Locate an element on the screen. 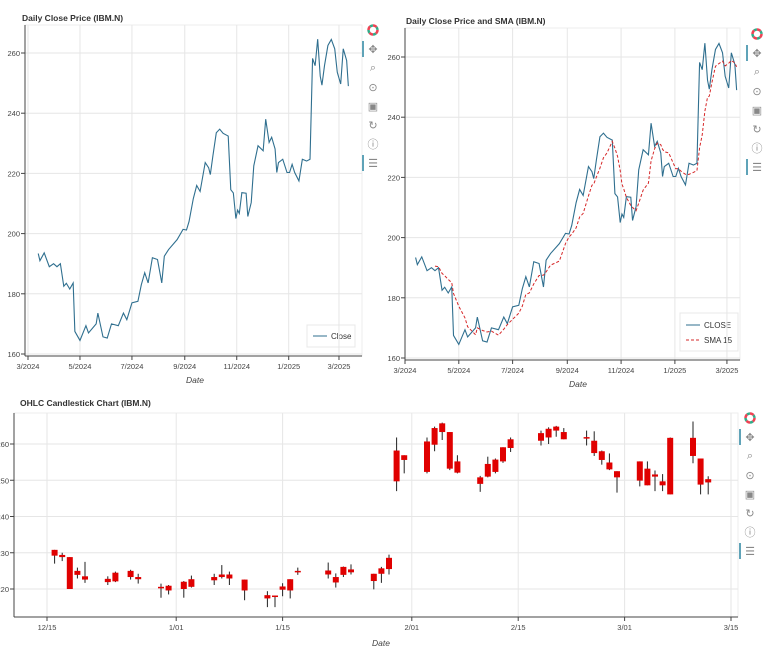 This screenshot has height=651, width=768. toolbar-ohlc-chart: ✥ ⌕ ⊙ ▣ ↻ ⓘ ☰ is located at coordinates (748, 484).